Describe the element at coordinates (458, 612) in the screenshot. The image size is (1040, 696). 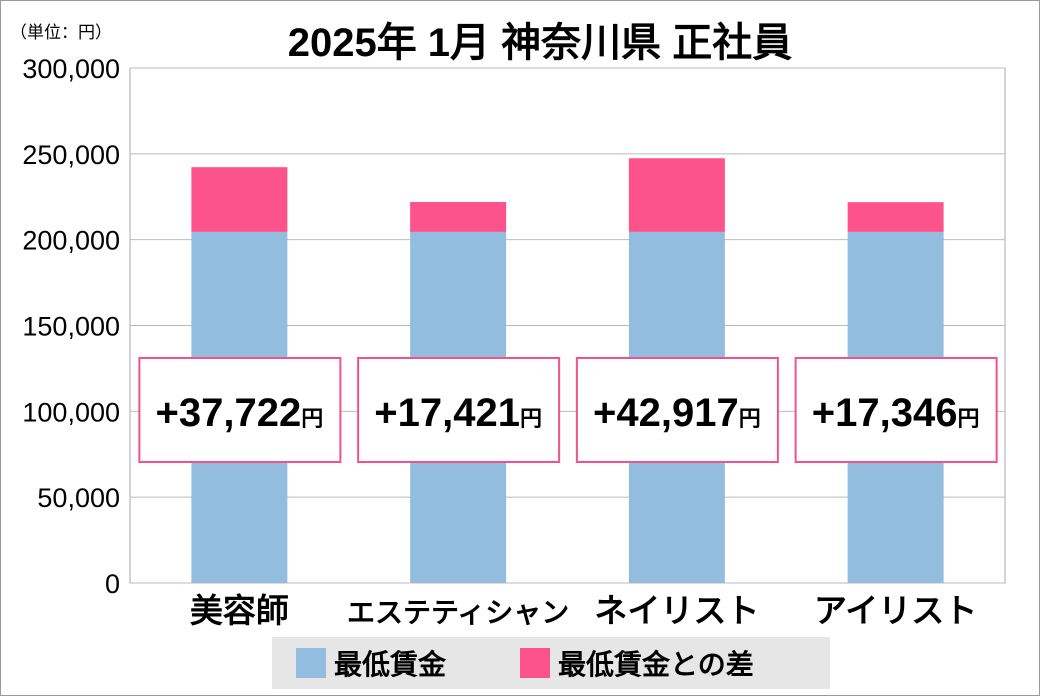
I see `x-category-label: エステティシャン` at that location.